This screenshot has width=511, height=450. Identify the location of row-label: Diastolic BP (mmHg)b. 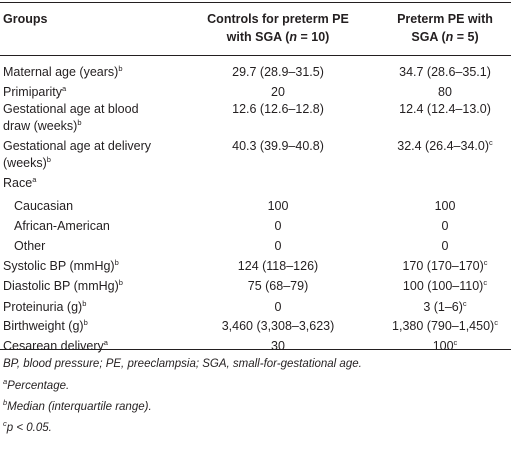
(63, 286).